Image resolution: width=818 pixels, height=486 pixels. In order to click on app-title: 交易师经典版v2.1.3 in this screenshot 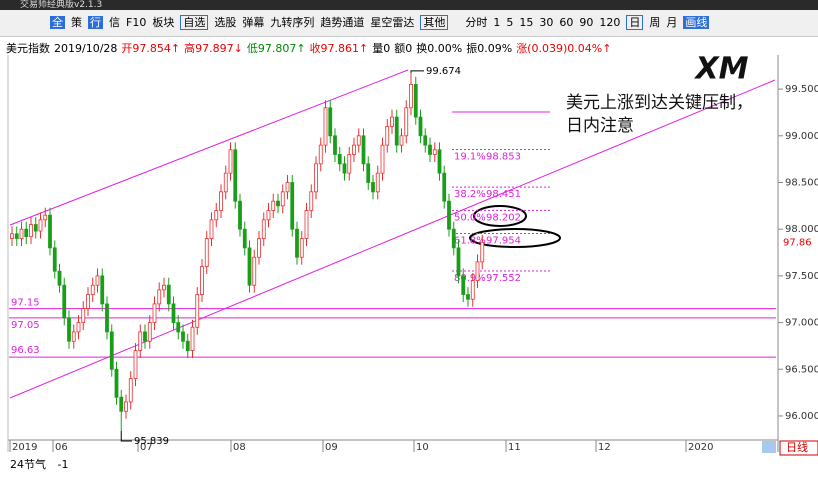, I will do `click(61, 5)`.